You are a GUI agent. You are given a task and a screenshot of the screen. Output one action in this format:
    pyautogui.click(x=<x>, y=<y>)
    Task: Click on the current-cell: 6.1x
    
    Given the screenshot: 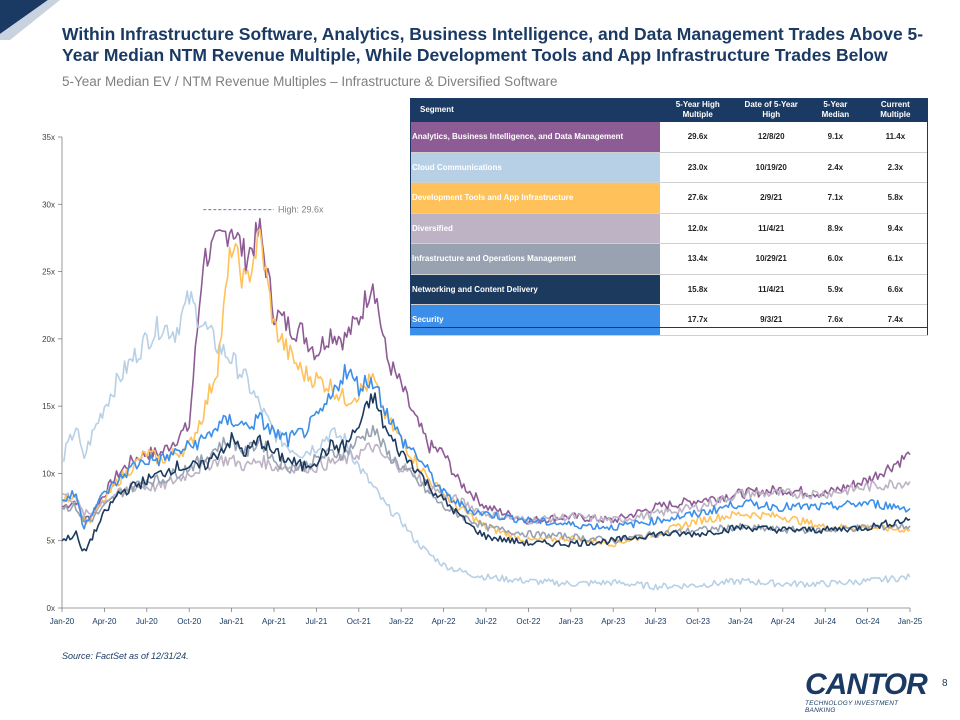 What is the action you would take?
    pyautogui.click(x=895, y=259)
    